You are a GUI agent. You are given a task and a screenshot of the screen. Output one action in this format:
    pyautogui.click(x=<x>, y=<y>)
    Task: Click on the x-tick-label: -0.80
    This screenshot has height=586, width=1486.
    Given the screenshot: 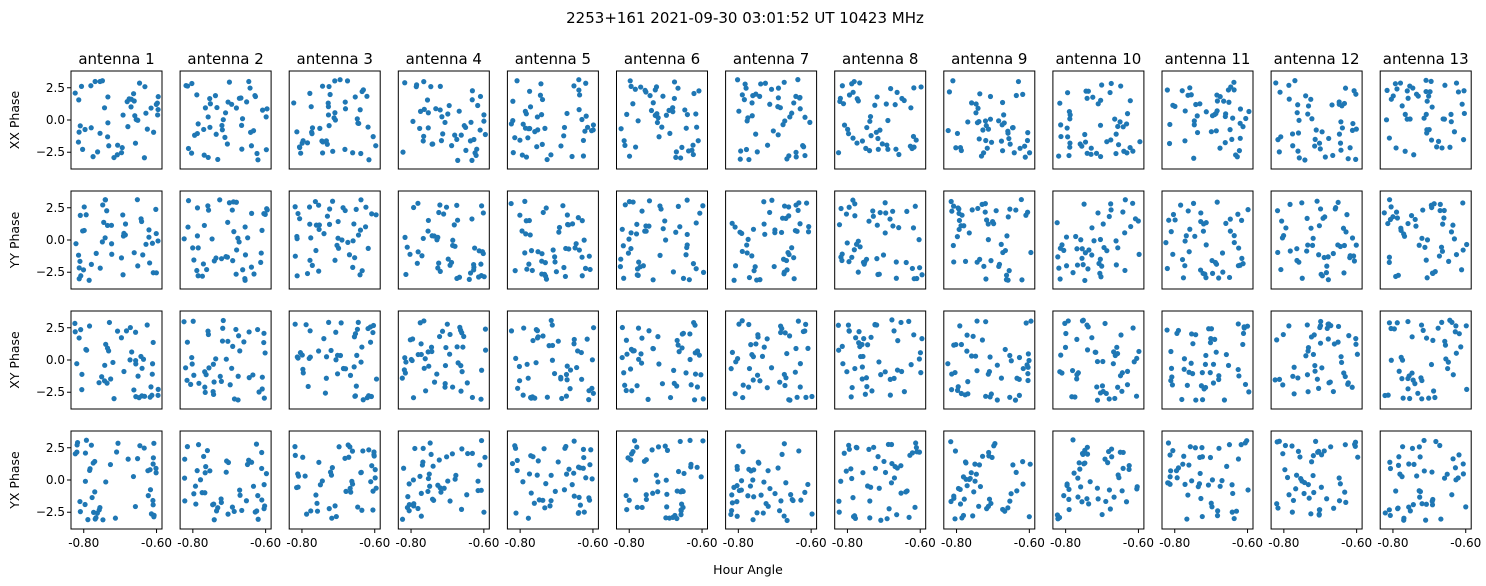 What is the action you would take?
    pyautogui.click(x=629, y=543)
    